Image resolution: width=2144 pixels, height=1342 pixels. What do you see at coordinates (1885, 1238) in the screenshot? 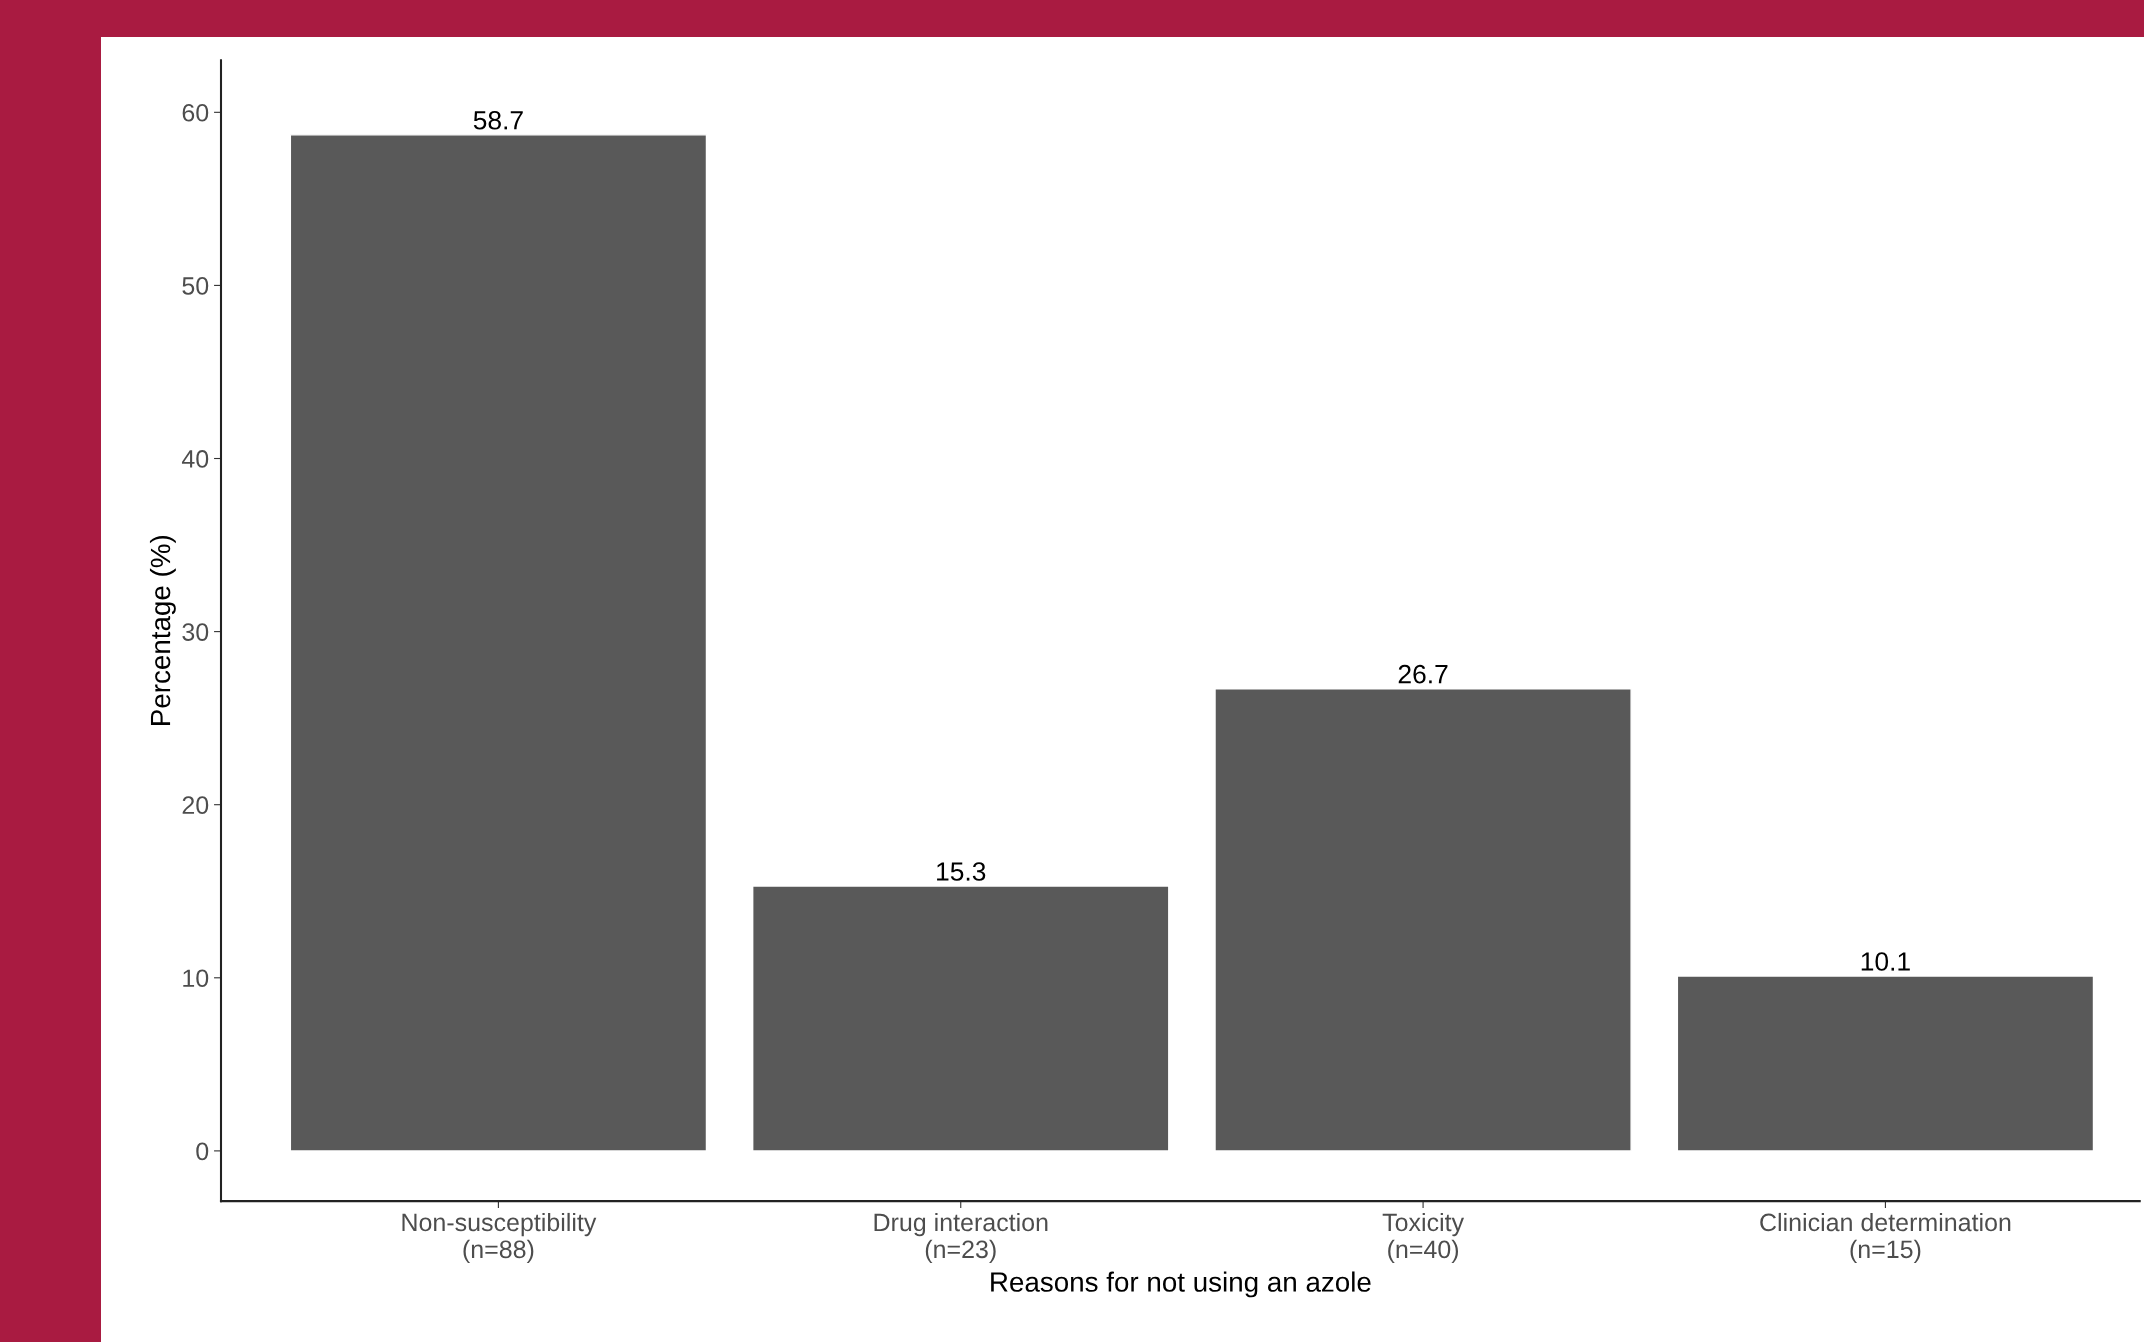
I see `x-tick-label: Clinician determination (n=15)` at bounding box center [1885, 1238].